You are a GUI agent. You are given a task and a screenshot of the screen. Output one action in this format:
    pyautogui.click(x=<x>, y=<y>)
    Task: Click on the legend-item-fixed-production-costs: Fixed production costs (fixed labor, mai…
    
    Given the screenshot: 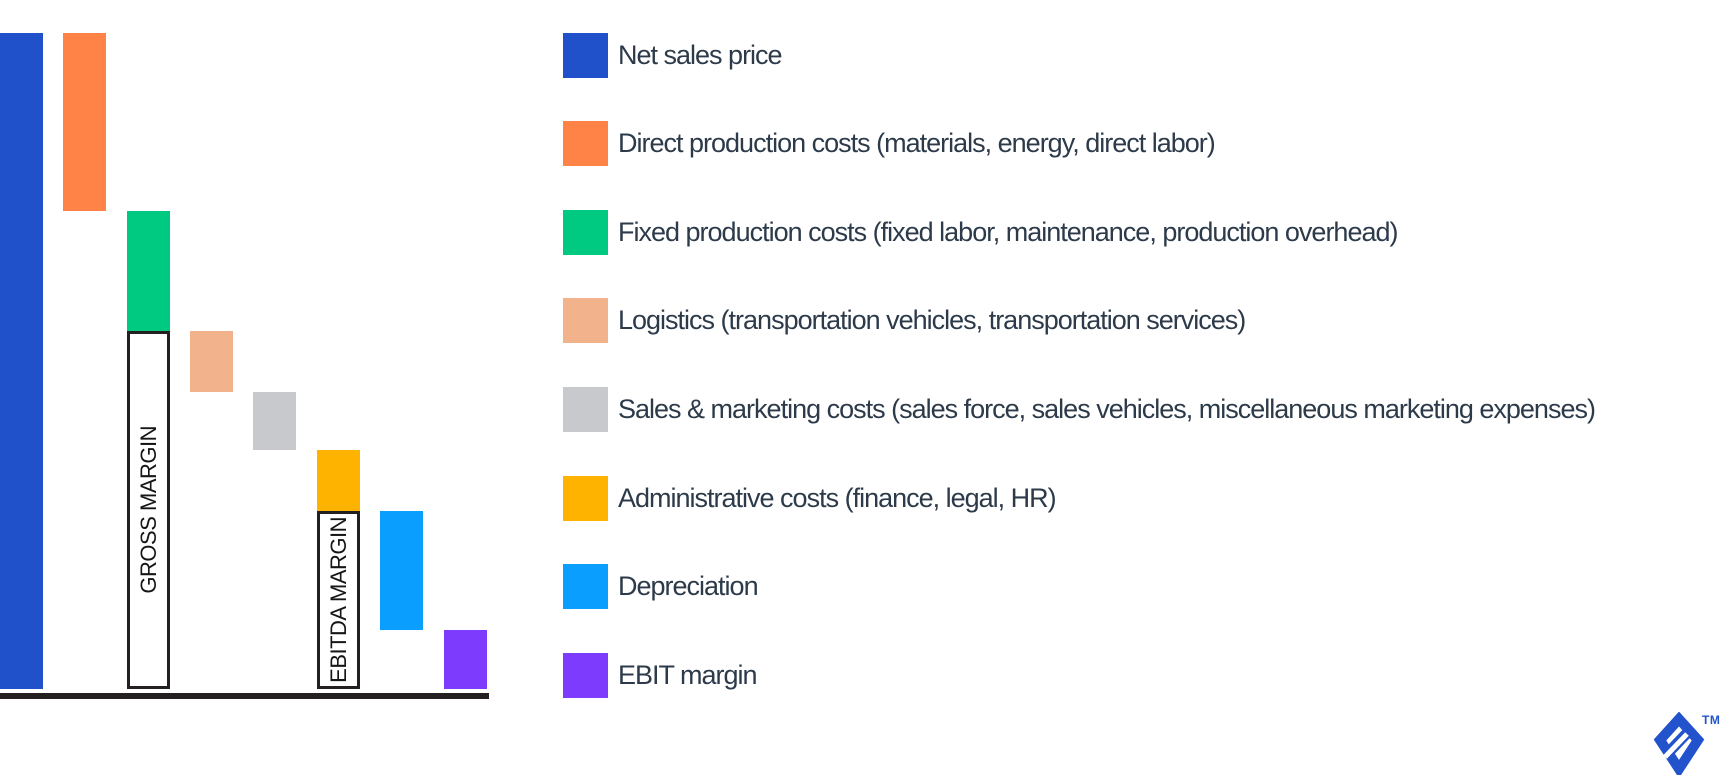 What is the action you would take?
    pyautogui.click(x=980, y=232)
    